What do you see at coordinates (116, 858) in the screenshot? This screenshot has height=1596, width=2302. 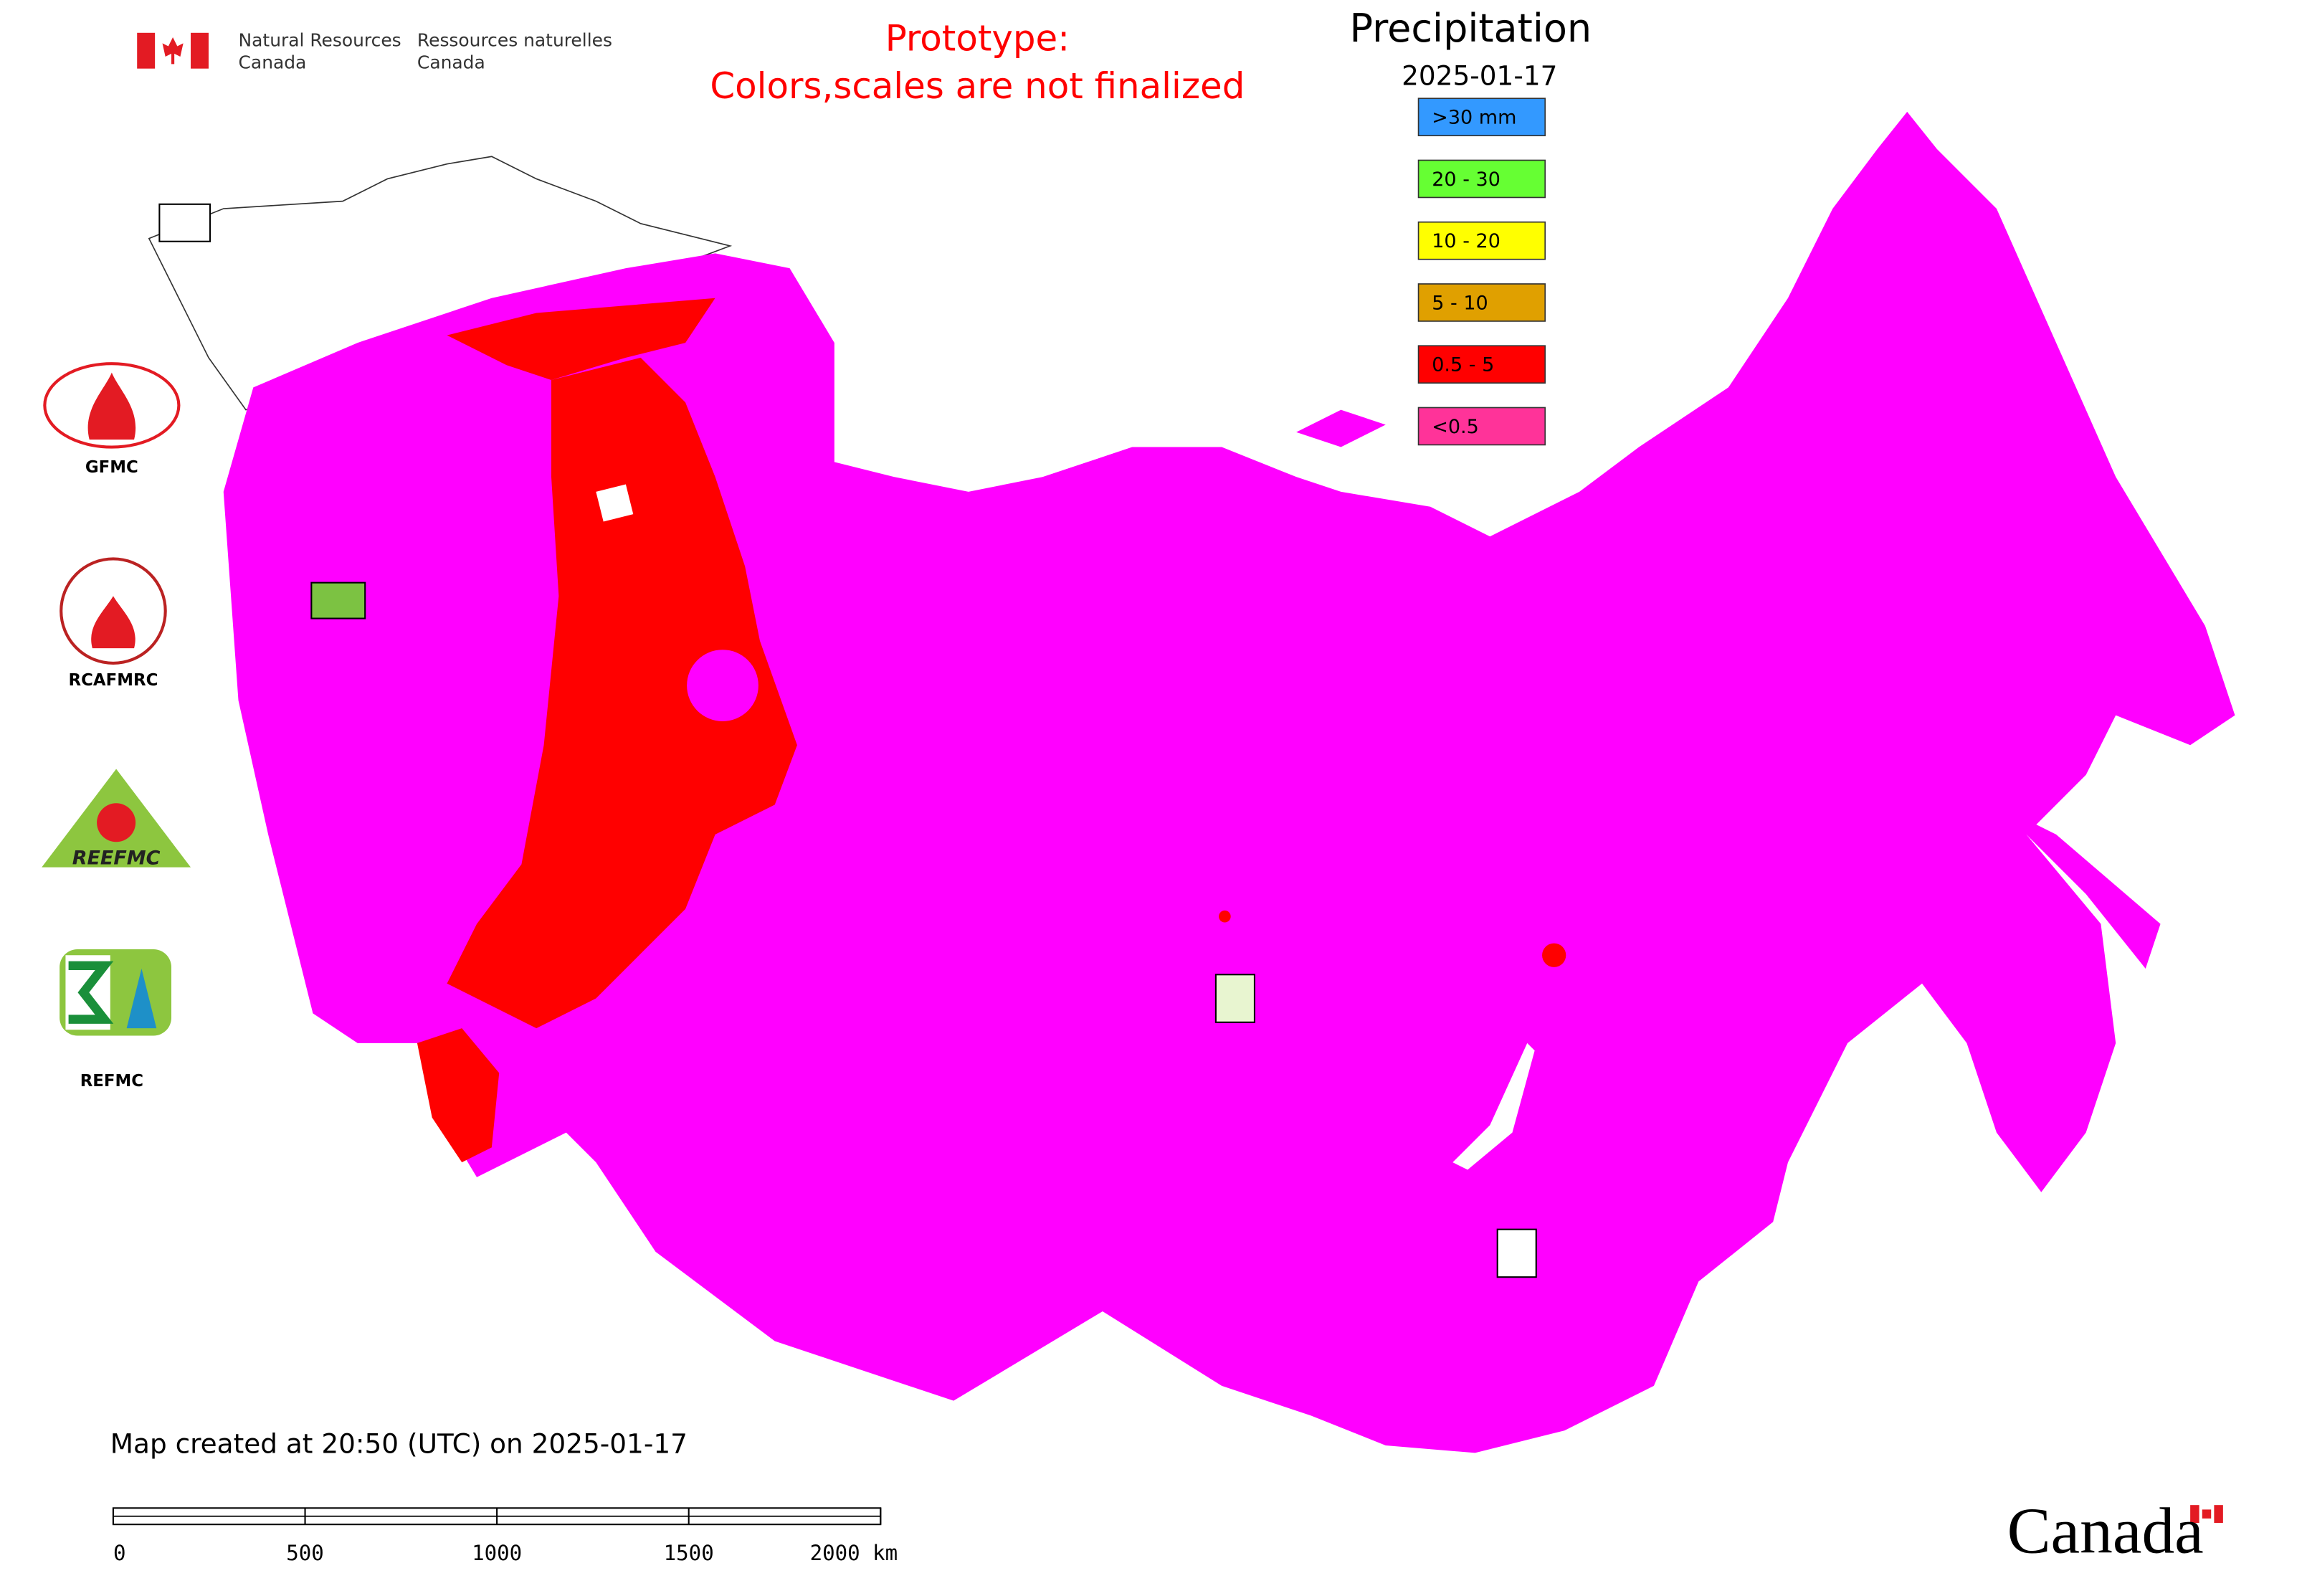 I see `logo-text: REEFMC` at bounding box center [116, 858].